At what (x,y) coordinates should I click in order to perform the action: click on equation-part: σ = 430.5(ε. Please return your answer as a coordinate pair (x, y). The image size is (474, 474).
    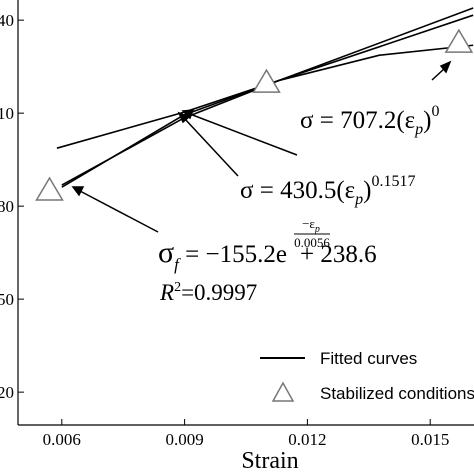
    Looking at the image, I should click on (297, 190).